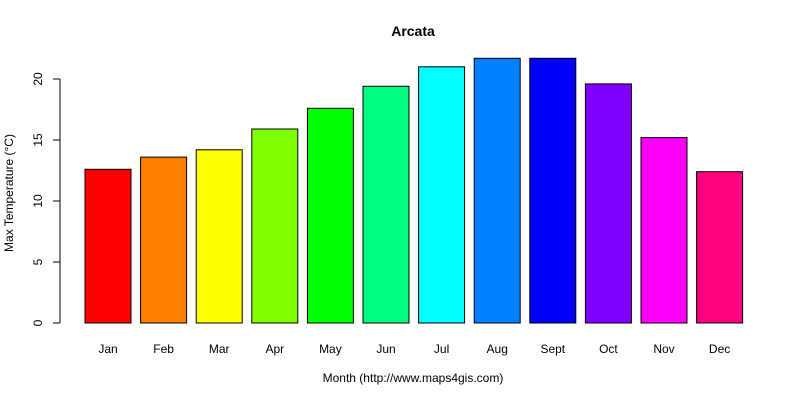 Image resolution: width=800 pixels, height=400 pixels. What do you see at coordinates (107, 349) in the screenshot?
I see `x-tick-label-jan: Jan` at bounding box center [107, 349].